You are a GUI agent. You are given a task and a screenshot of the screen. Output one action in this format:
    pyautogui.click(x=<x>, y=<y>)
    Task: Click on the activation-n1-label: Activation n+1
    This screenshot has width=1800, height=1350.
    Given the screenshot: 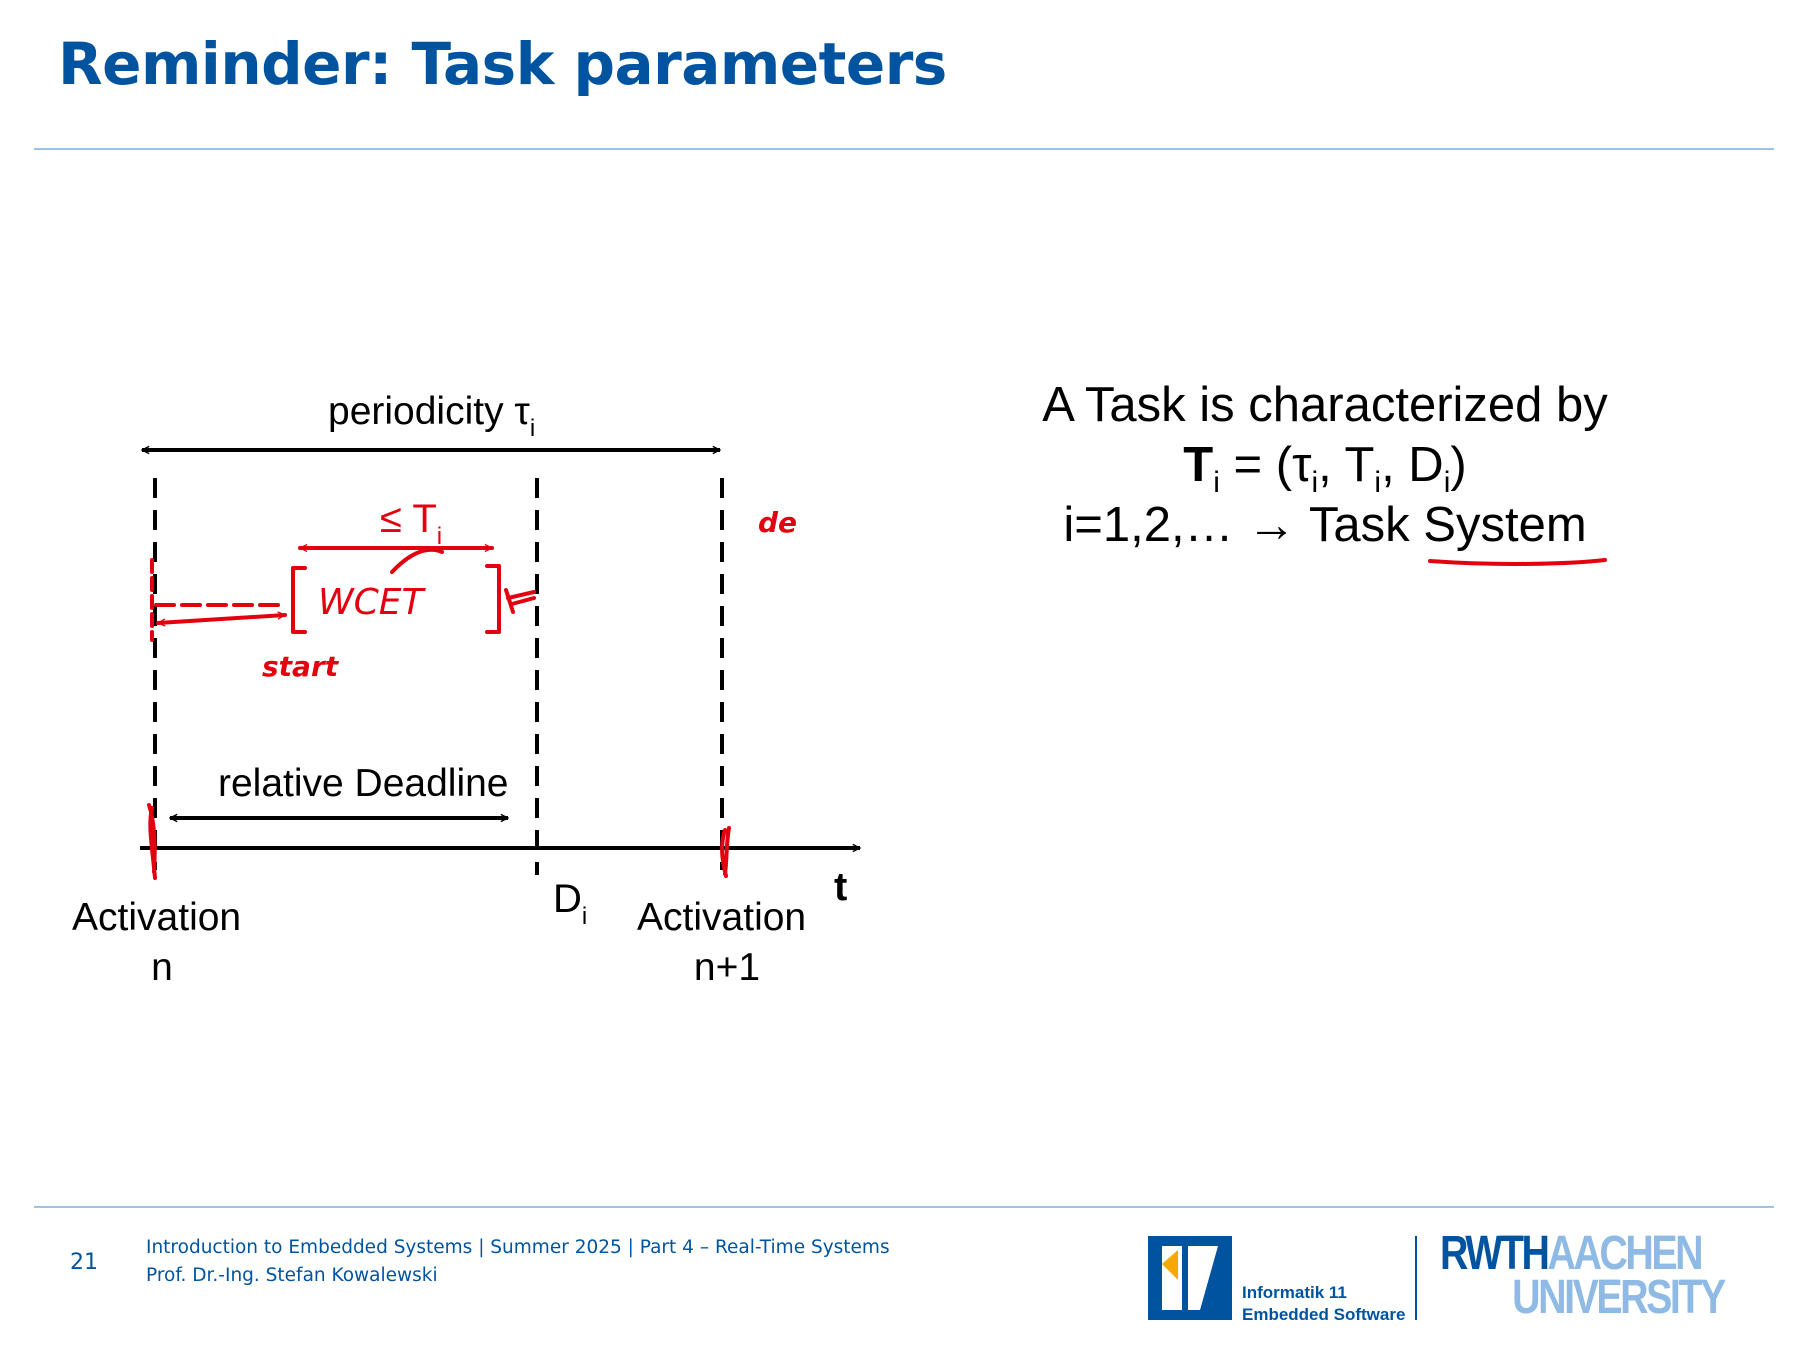 What is the action you would take?
    pyautogui.click(x=727, y=942)
    